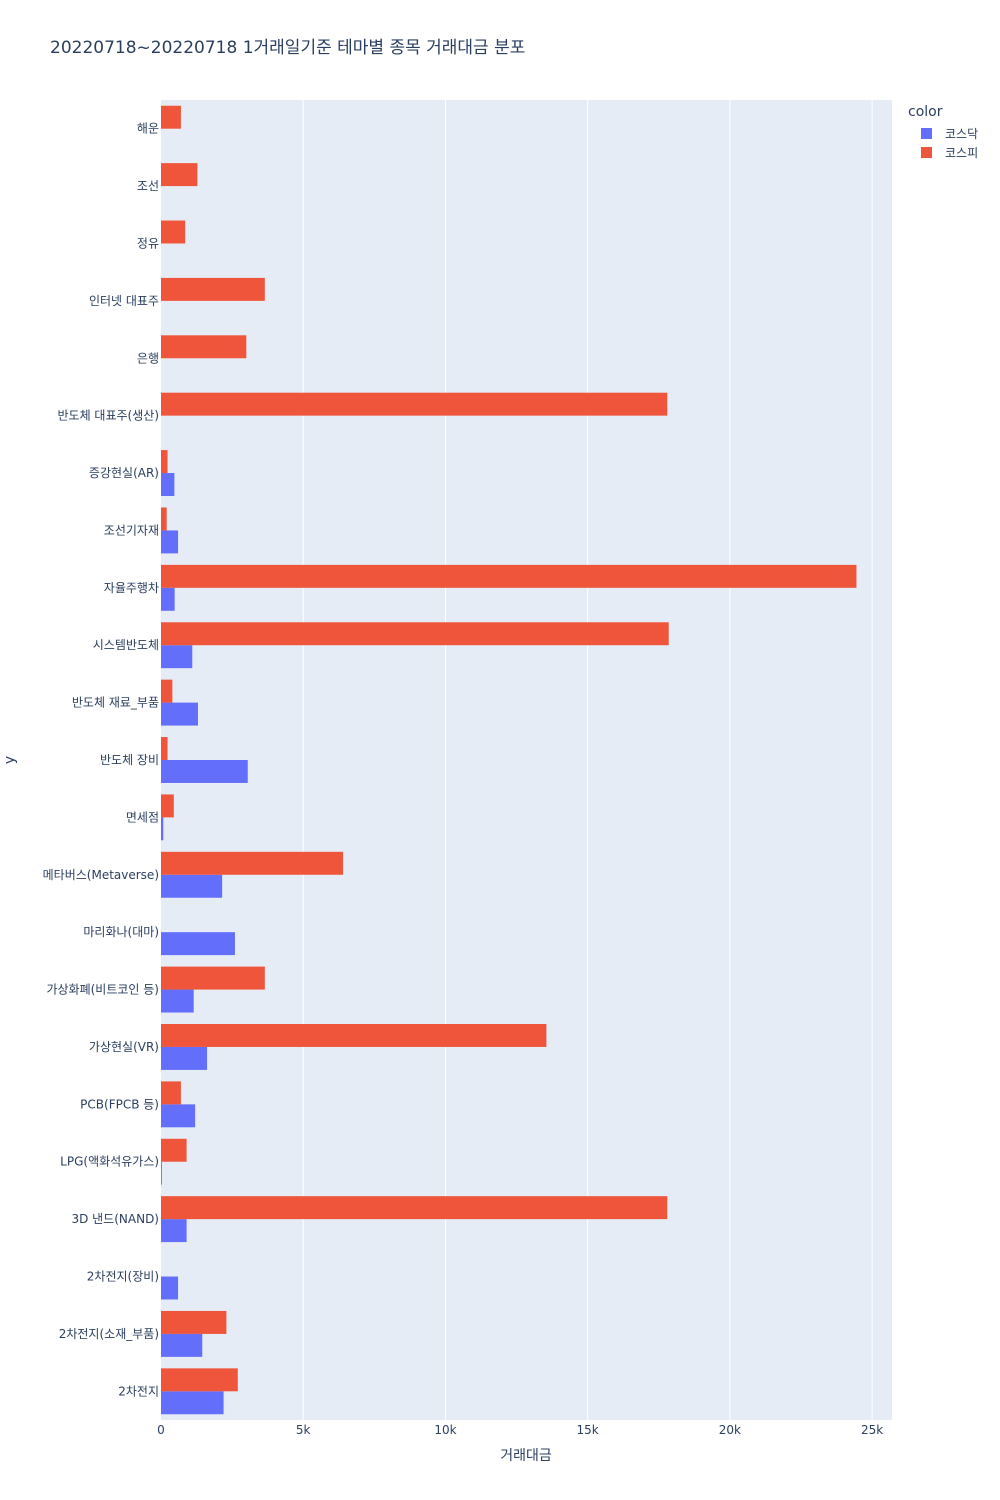 This screenshot has height=1500, width=1000. I want to click on y-tick-label: 정유, so click(148, 243).